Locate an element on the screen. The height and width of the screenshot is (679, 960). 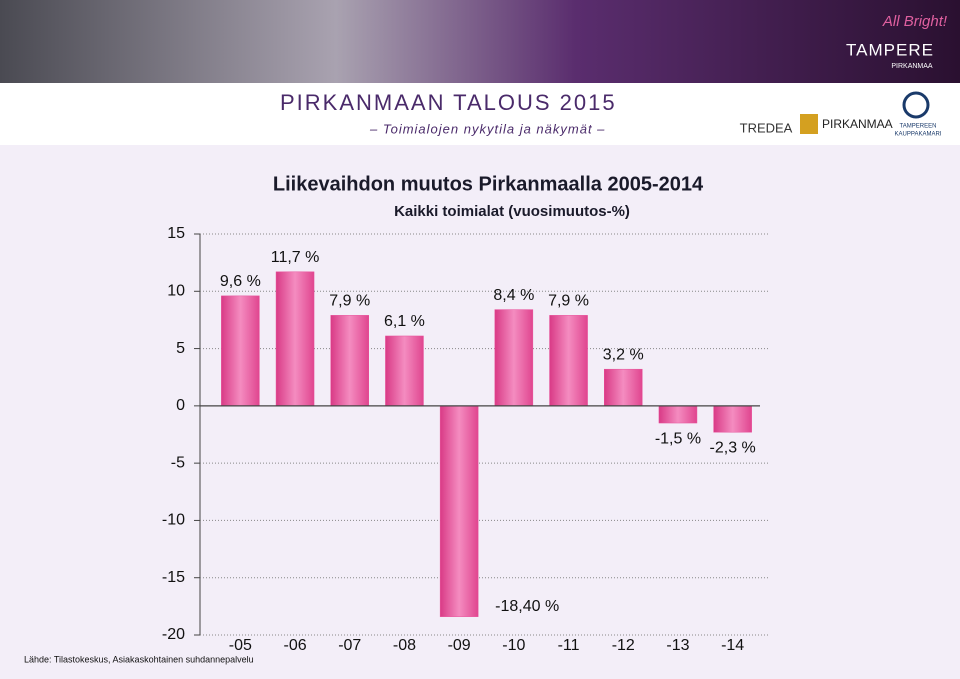
chart-subtitle: Kaikki toimialat (vuosimuutos-%) is located at coordinates (512, 211).